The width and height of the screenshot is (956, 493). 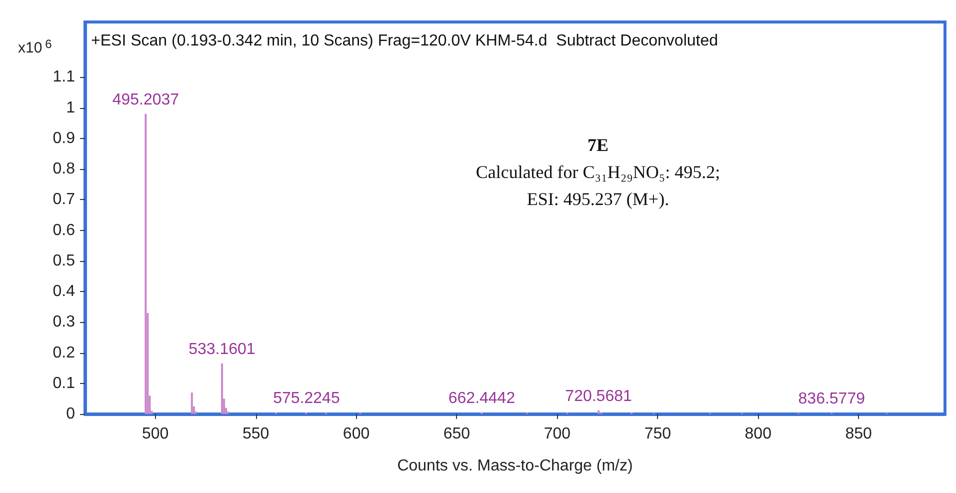 I want to click on x-tick-label: 700, so click(x=557, y=434).